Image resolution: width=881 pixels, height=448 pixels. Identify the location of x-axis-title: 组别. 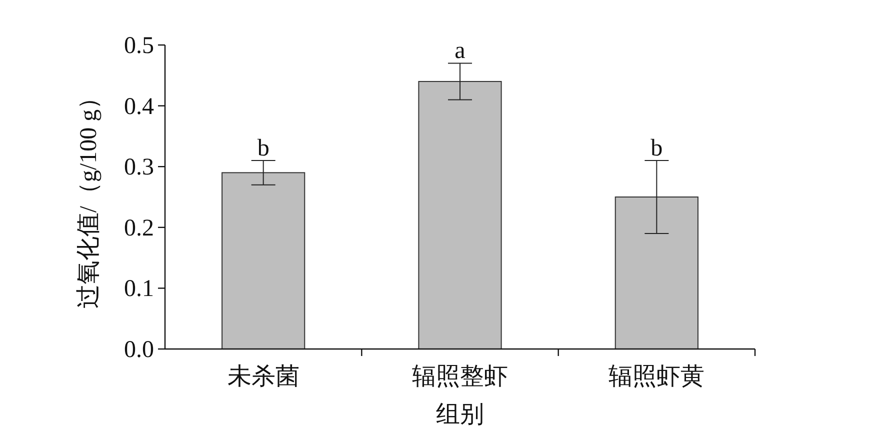
(460, 415).